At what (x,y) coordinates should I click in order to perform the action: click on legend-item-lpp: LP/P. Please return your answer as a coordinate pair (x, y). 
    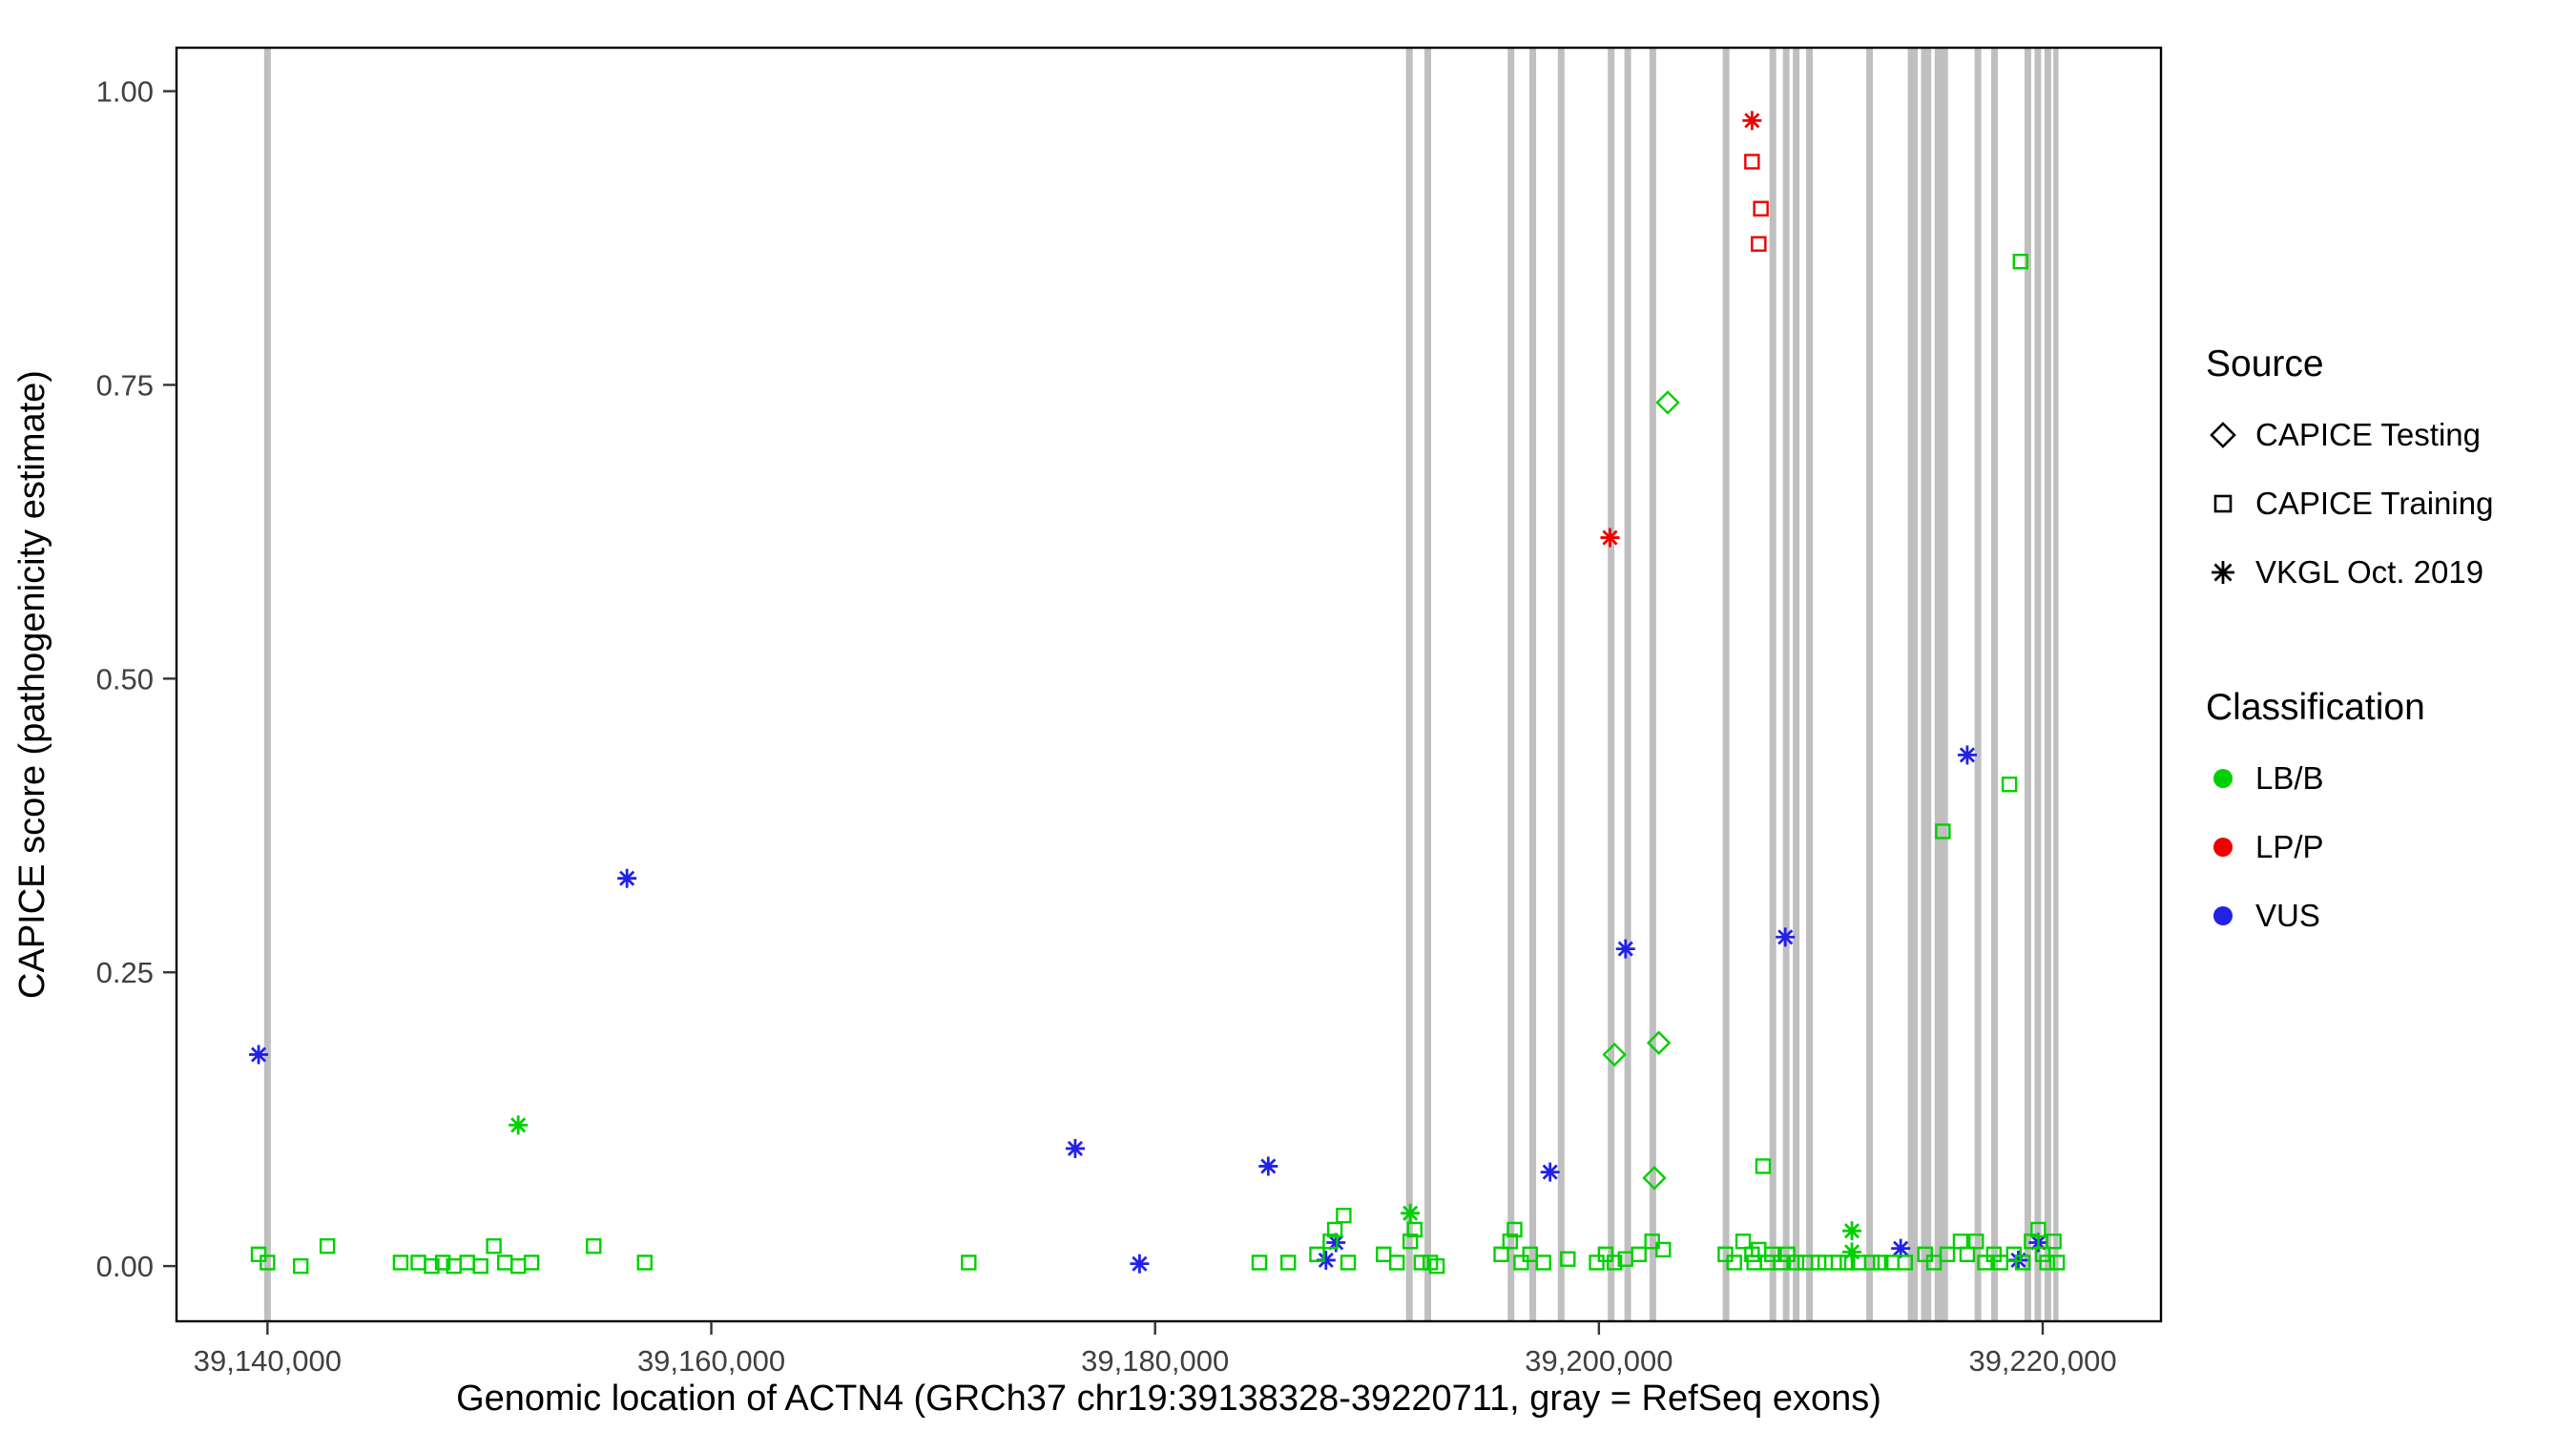
    Looking at the image, I should click on (2349, 847).